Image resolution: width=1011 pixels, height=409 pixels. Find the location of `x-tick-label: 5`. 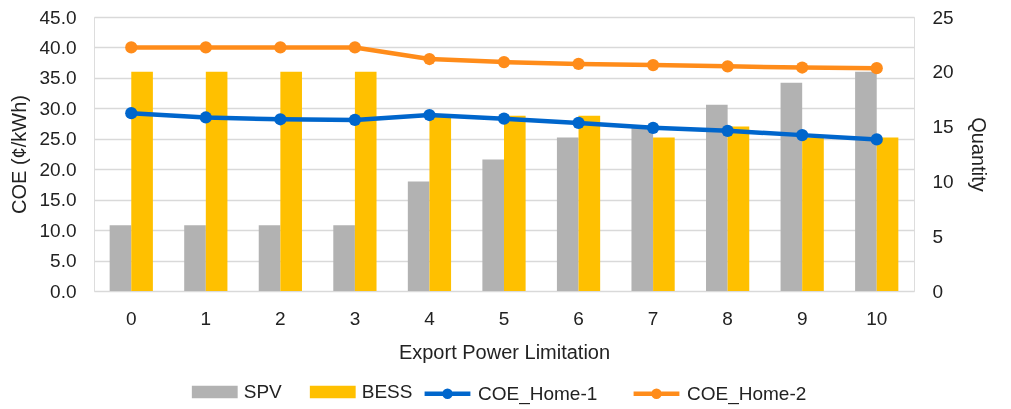

x-tick-label: 5 is located at coordinates (504, 318).